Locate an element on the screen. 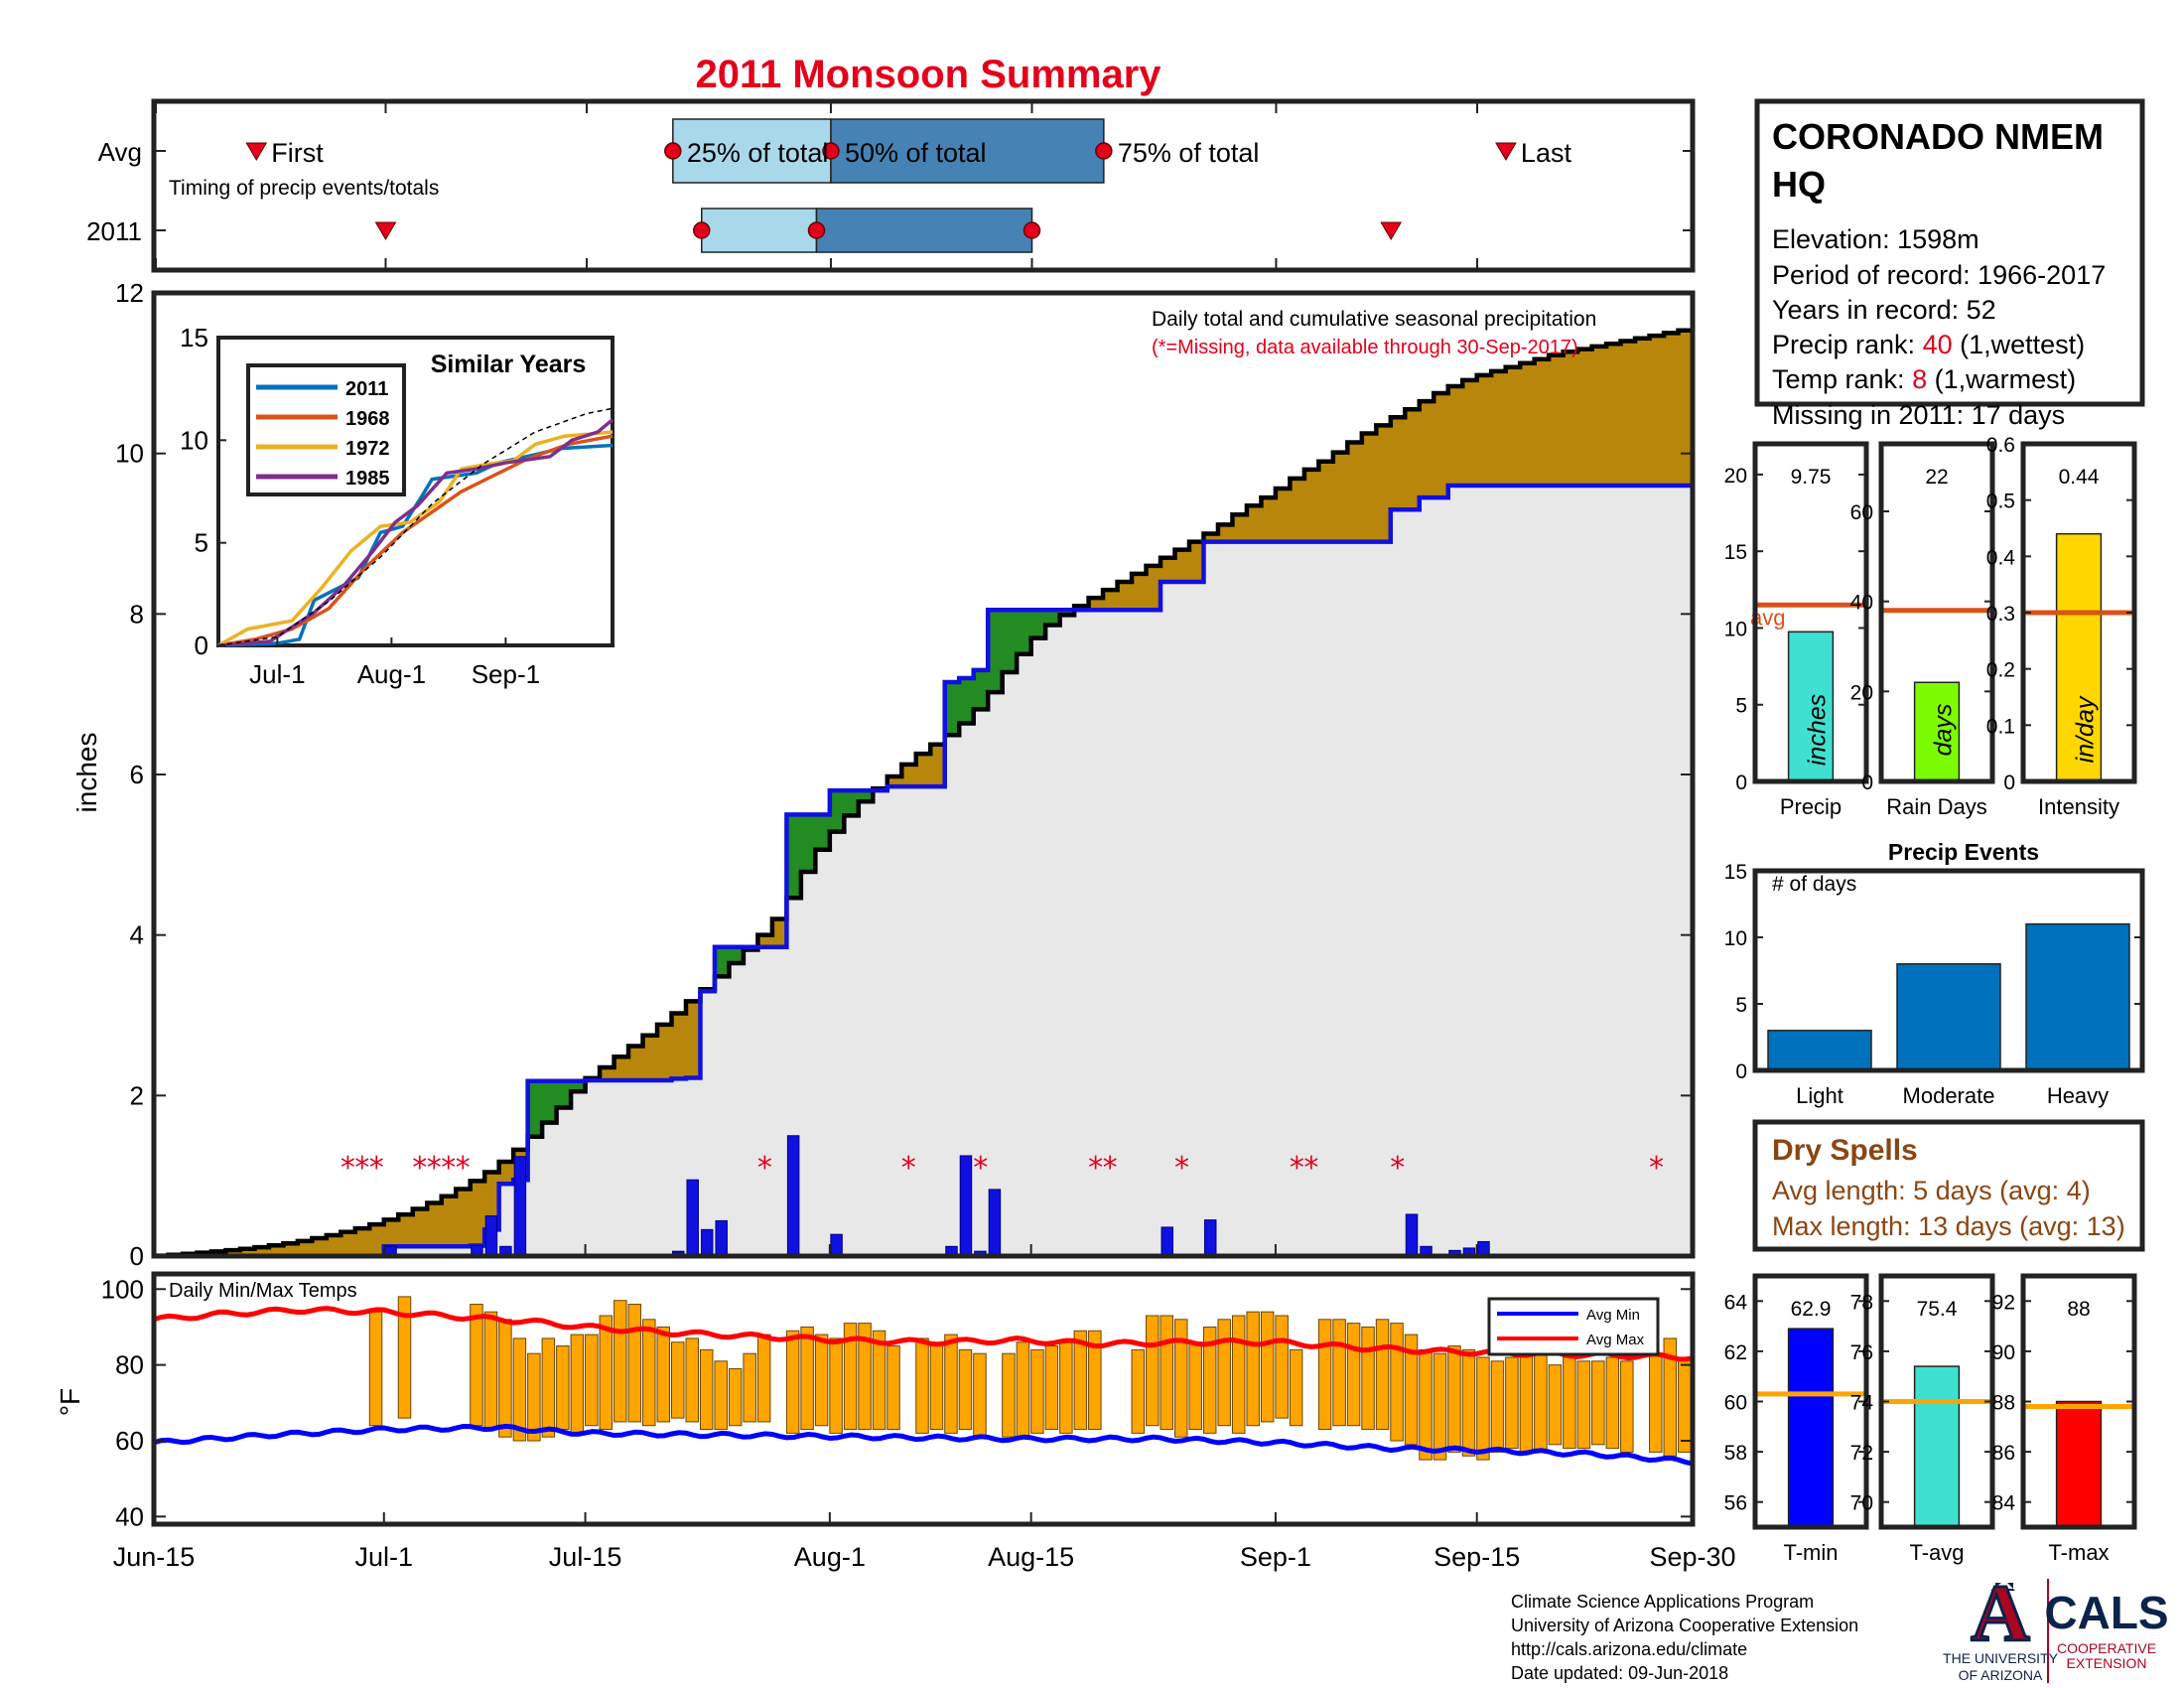 The width and height of the screenshot is (2184, 1688). panel-value-label: 75.4 is located at coordinates (1937, 1309).